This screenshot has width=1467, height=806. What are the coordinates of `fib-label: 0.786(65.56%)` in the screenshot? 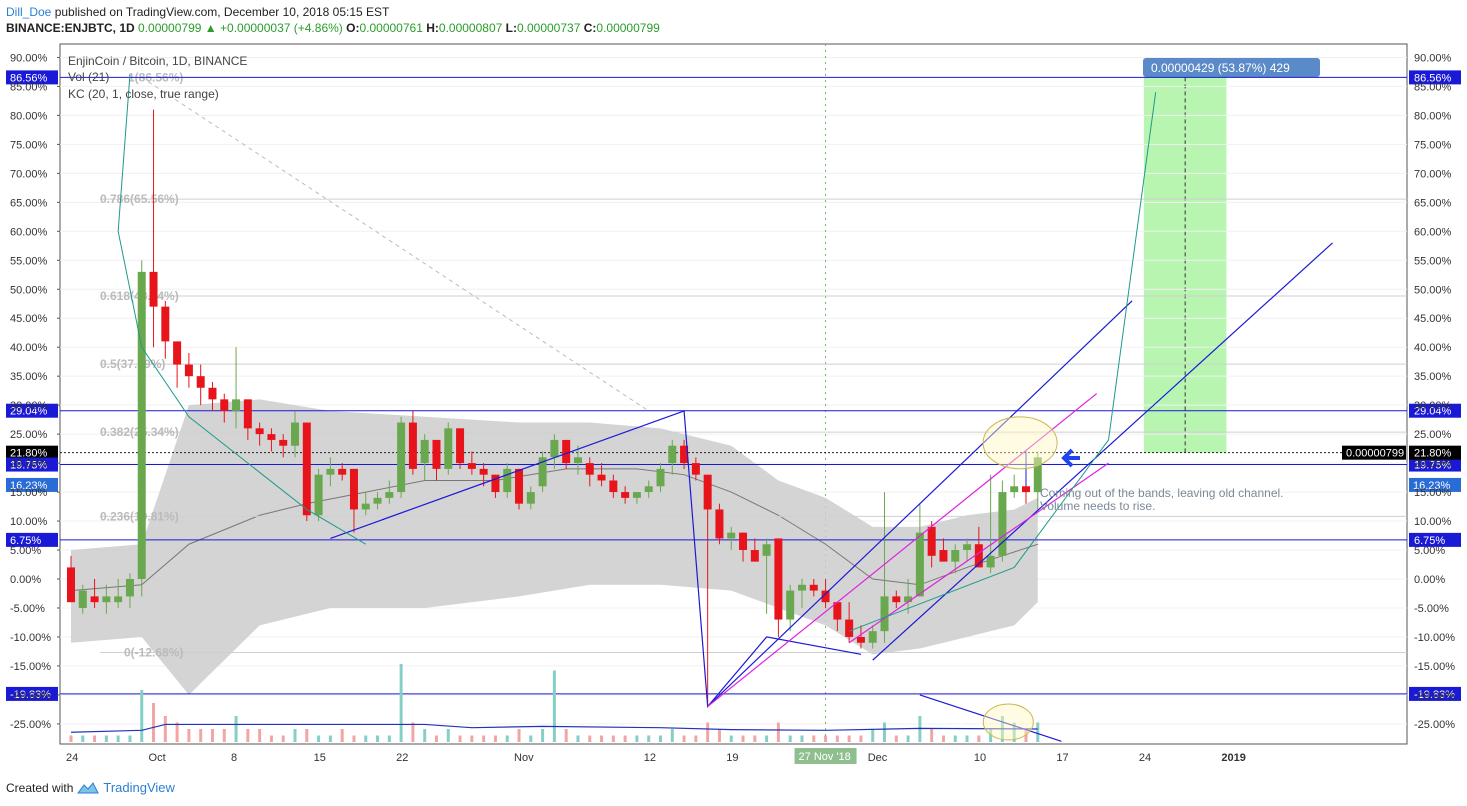 It's located at (139, 199).